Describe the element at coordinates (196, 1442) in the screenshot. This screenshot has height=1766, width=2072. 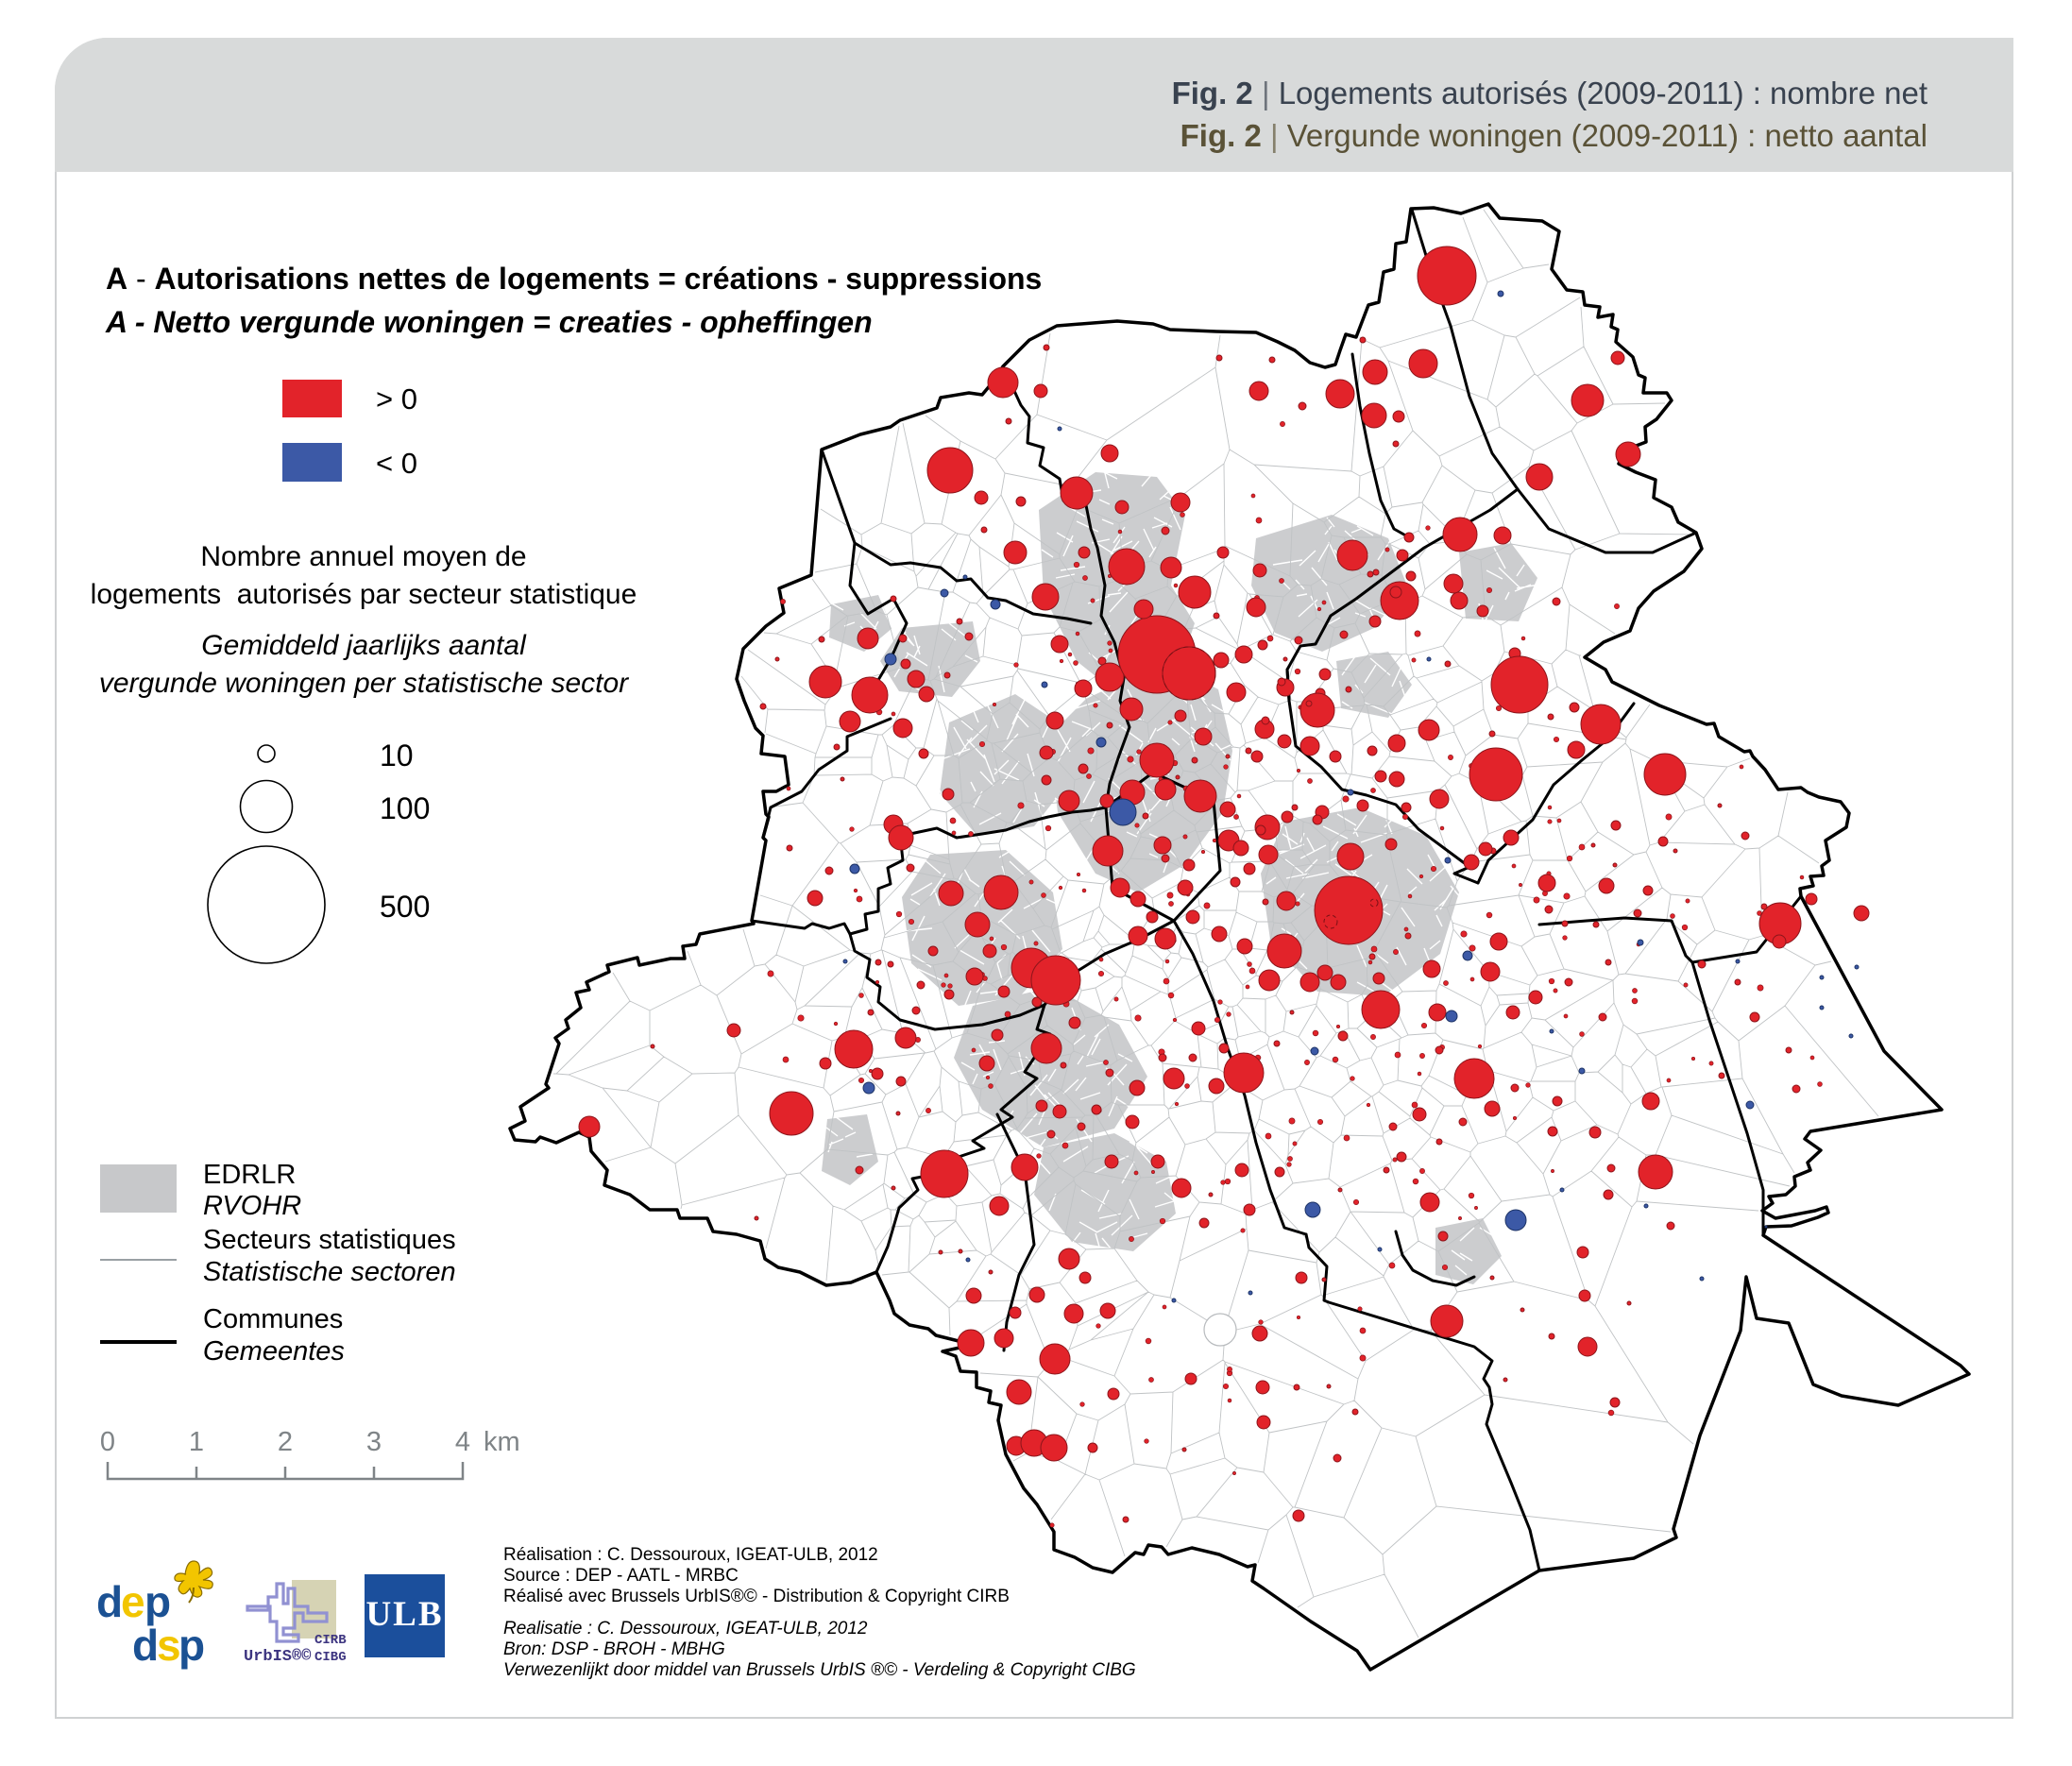
I see `svg-text: 1` at that location.